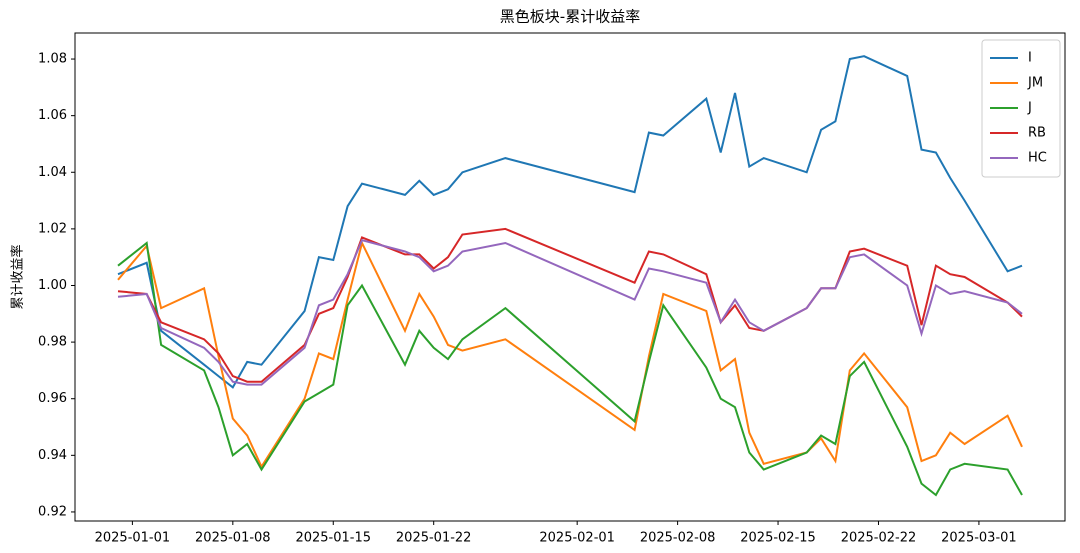 The height and width of the screenshot is (553, 1080). What do you see at coordinates (570, 17) in the screenshot?
I see `chart-title: 黑色板块-累计收益率` at bounding box center [570, 17].